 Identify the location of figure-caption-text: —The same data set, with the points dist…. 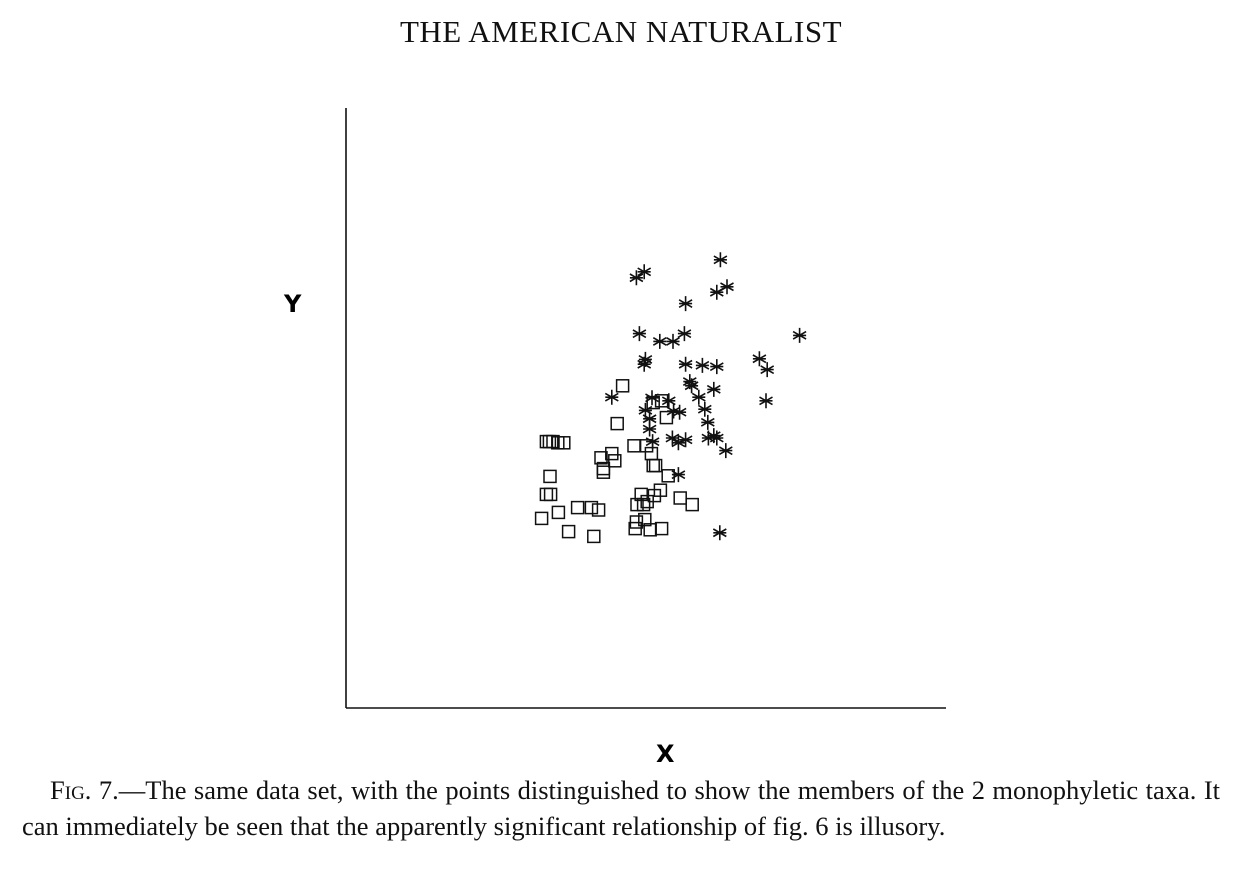
(621, 808).